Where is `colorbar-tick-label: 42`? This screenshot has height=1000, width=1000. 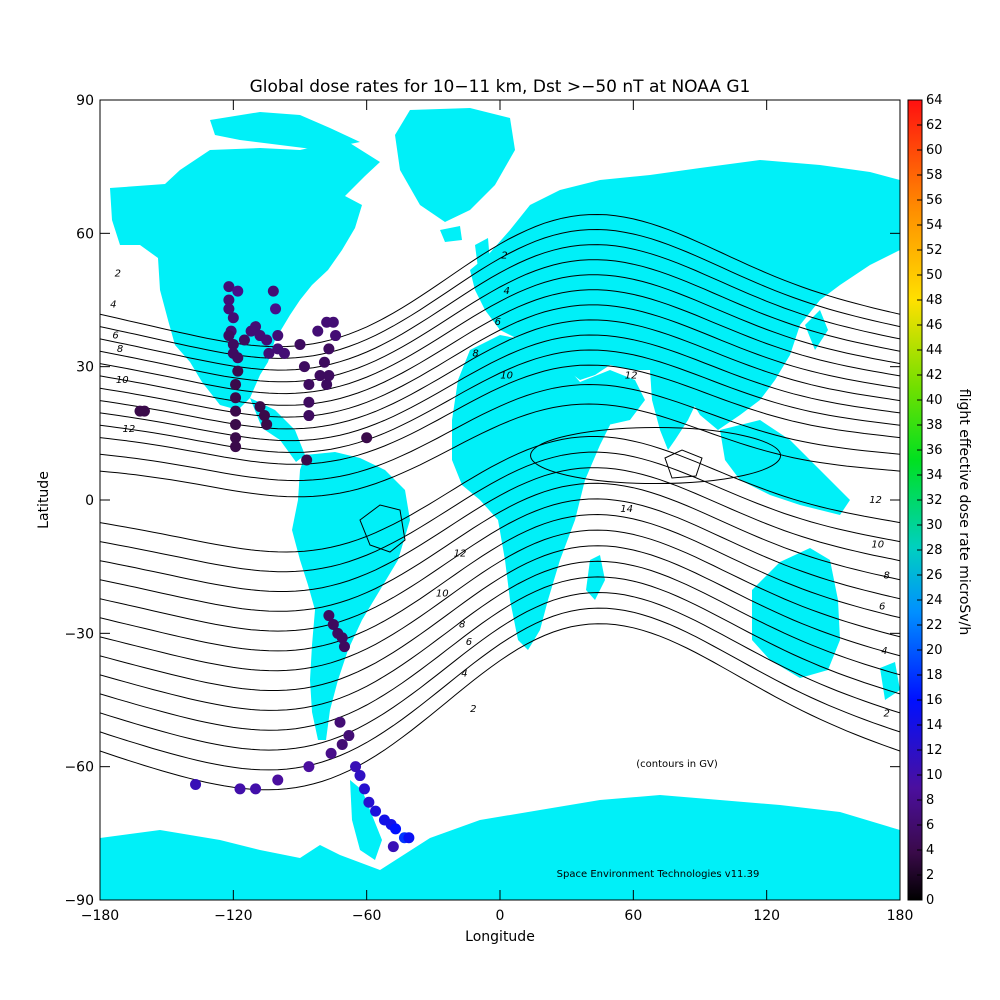 colorbar-tick-label: 42 is located at coordinates (934, 375).